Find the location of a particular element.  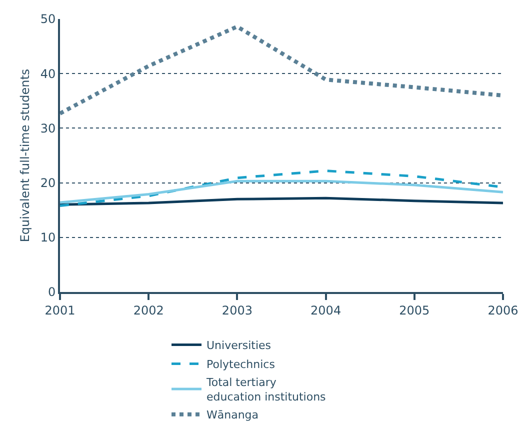

x-tick-label: 2002 is located at coordinates (148, 310).